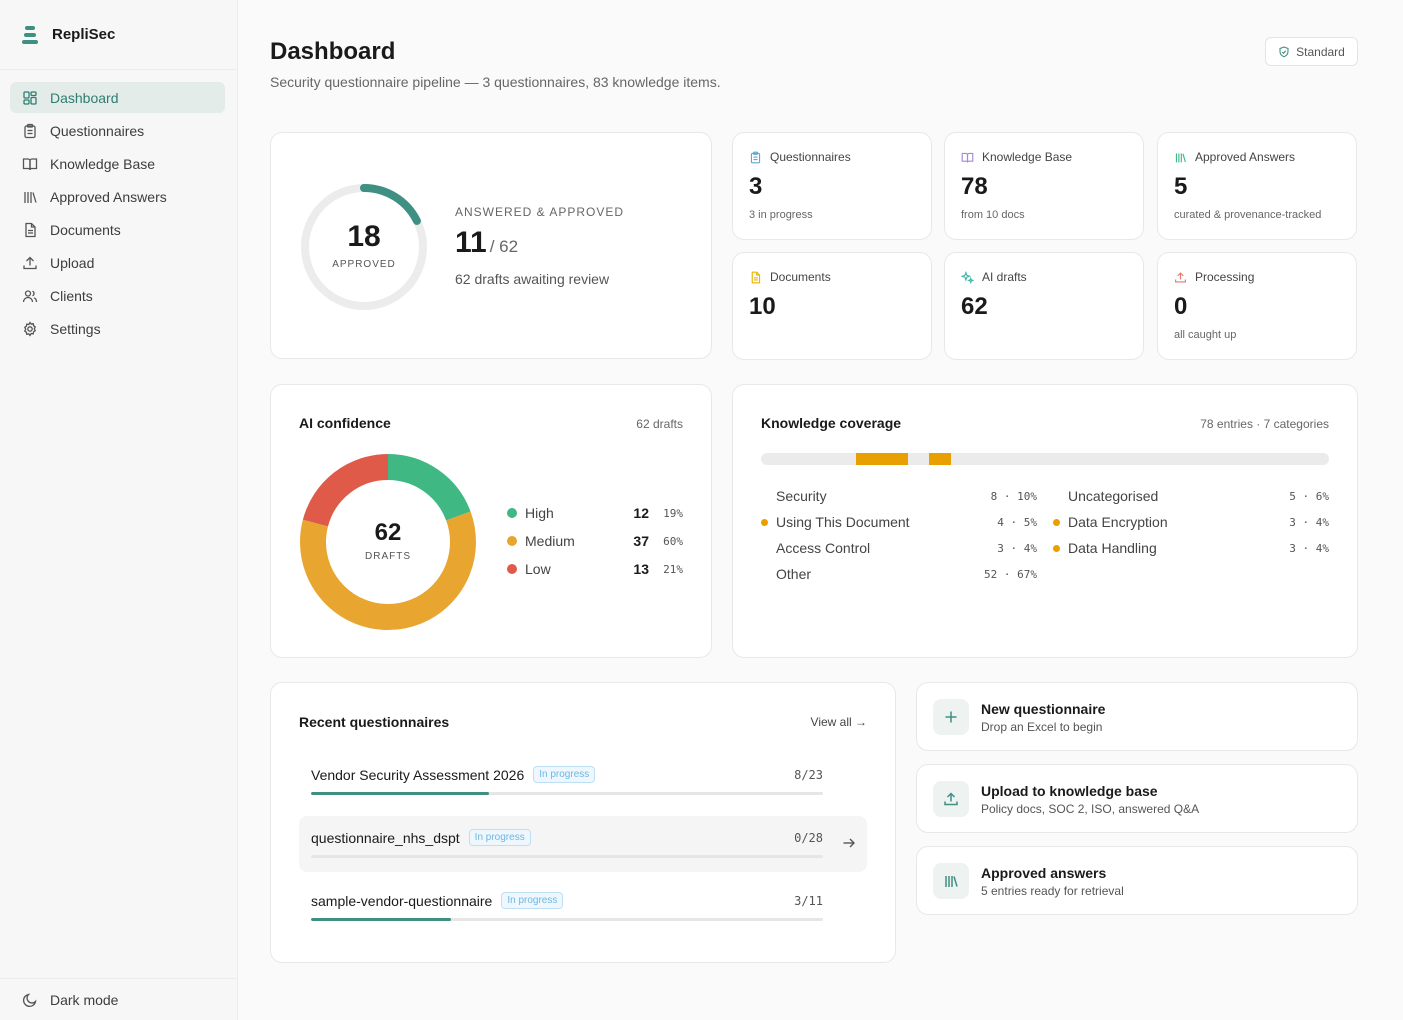 The image size is (1403, 1020). I want to click on sidebar-item-upload: Upload, so click(117, 262).